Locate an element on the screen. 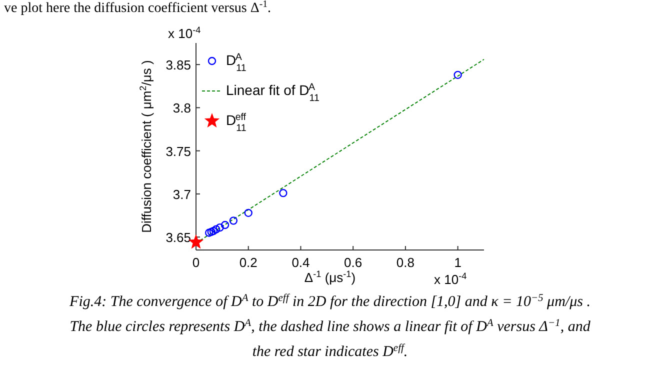 The height and width of the screenshot is (371, 661). x-tick-label: 0.6 is located at coordinates (353, 262).